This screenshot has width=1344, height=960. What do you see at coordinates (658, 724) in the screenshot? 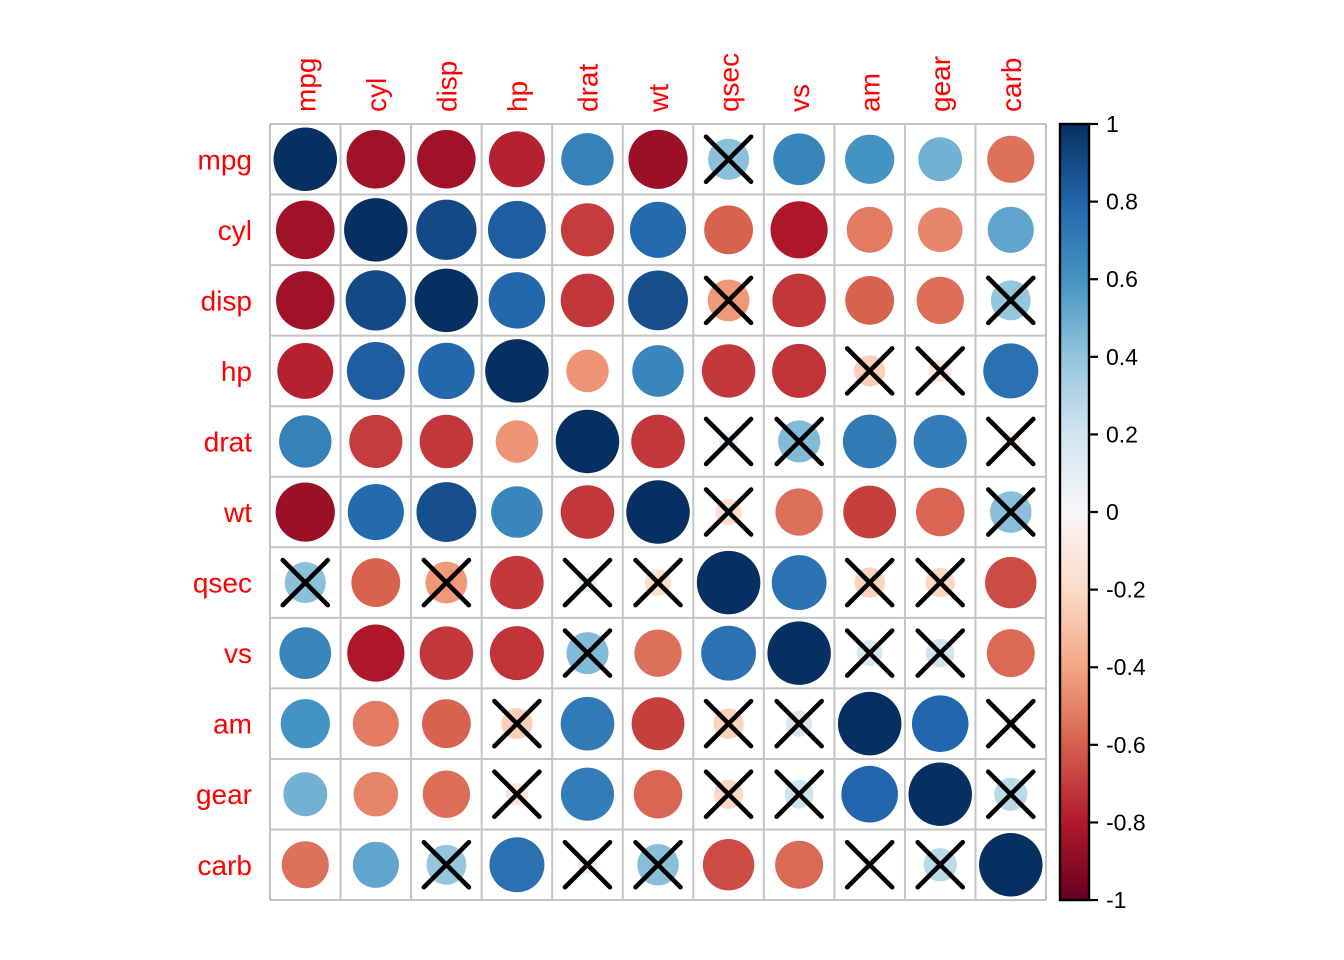
I see `corr-circle-am-wt` at bounding box center [658, 724].